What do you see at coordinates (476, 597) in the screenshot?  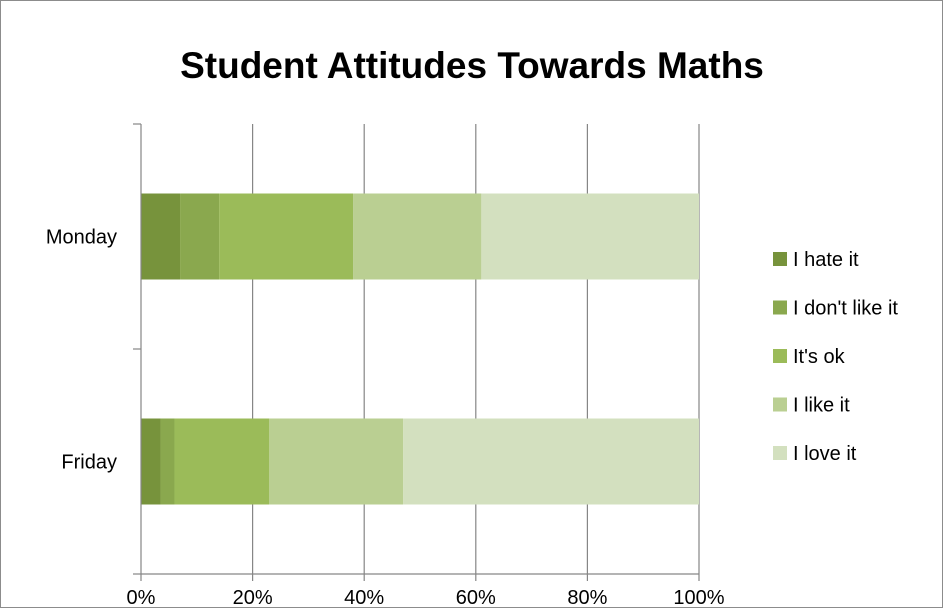 I see `x-tick-label: 60%` at bounding box center [476, 597].